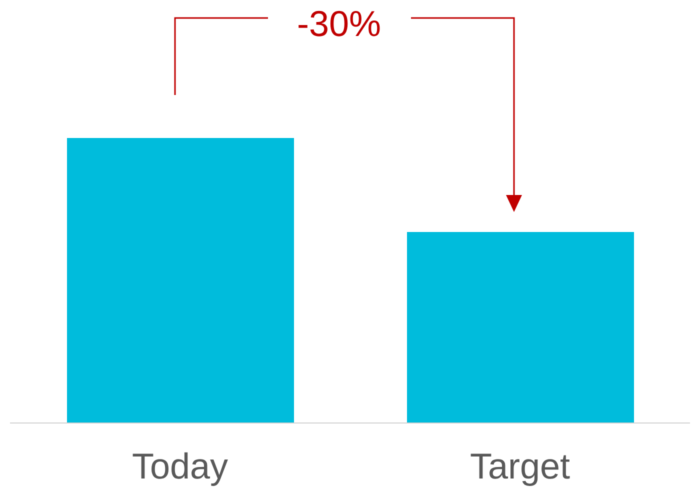  Describe the element at coordinates (520, 466) in the screenshot. I see `x-tick-label: Target` at that location.